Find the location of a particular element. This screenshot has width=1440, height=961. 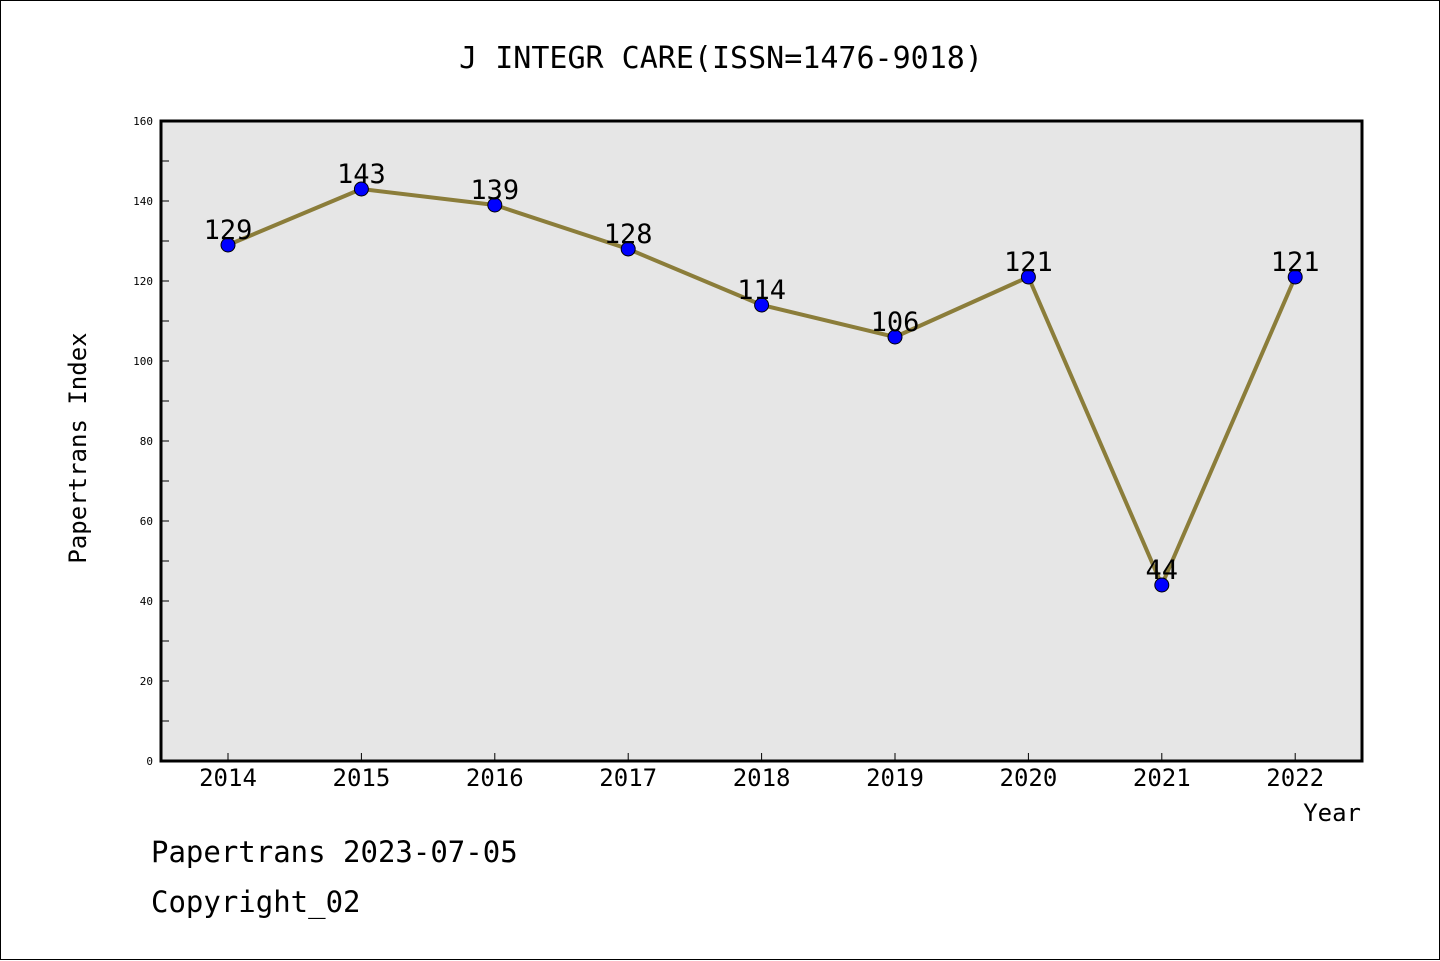

x-tick-label: 2017 is located at coordinates (628, 778).